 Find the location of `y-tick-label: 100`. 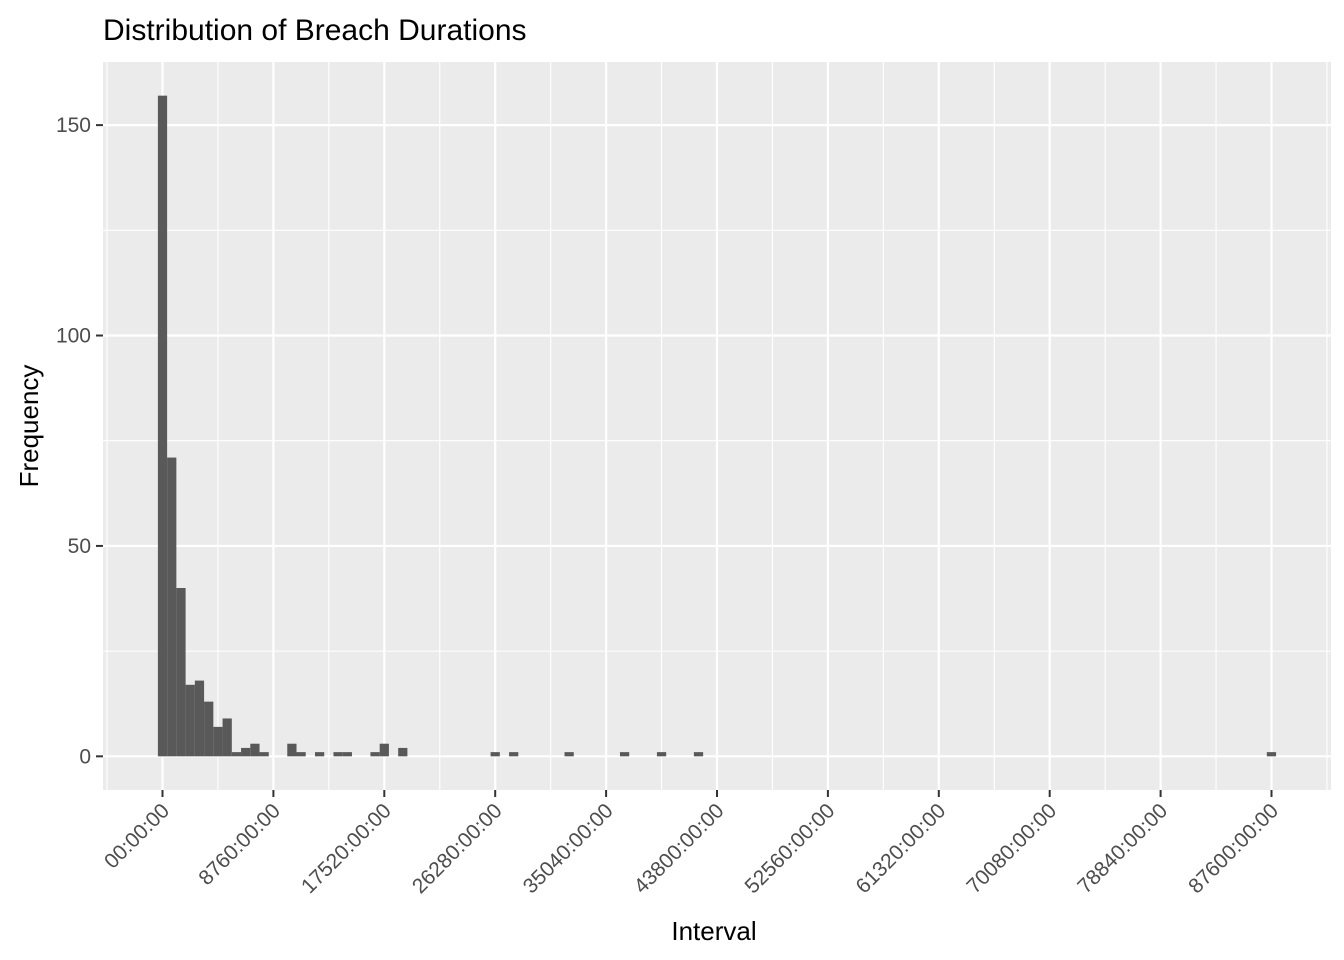

y-tick-label: 100 is located at coordinates (73, 336).